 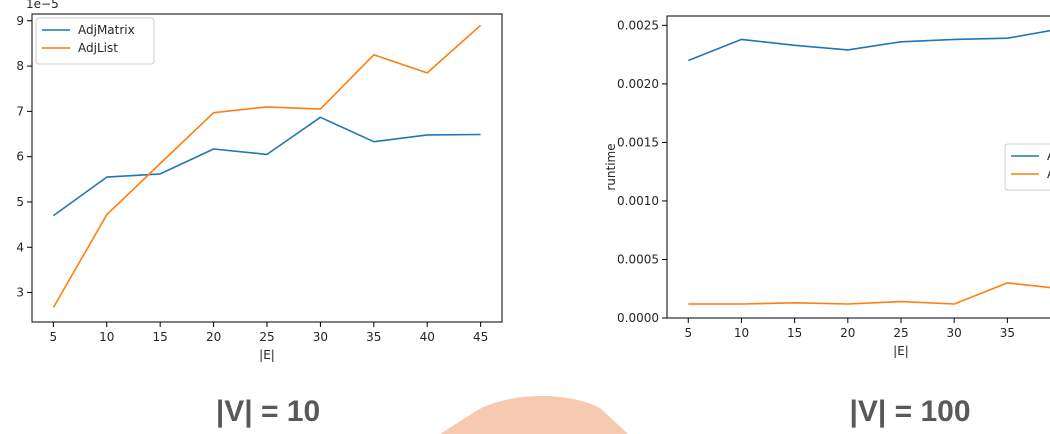 What do you see at coordinates (910, 411) in the screenshot?
I see `caption-v100: |V| = 100` at bounding box center [910, 411].